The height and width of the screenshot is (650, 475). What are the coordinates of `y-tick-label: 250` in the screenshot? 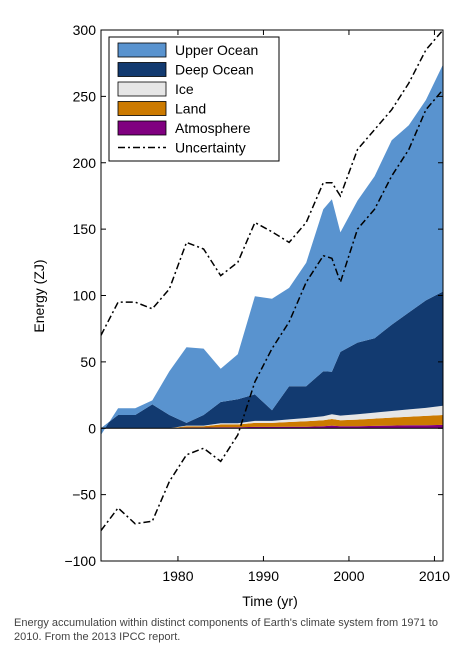 It's located at (85, 96).